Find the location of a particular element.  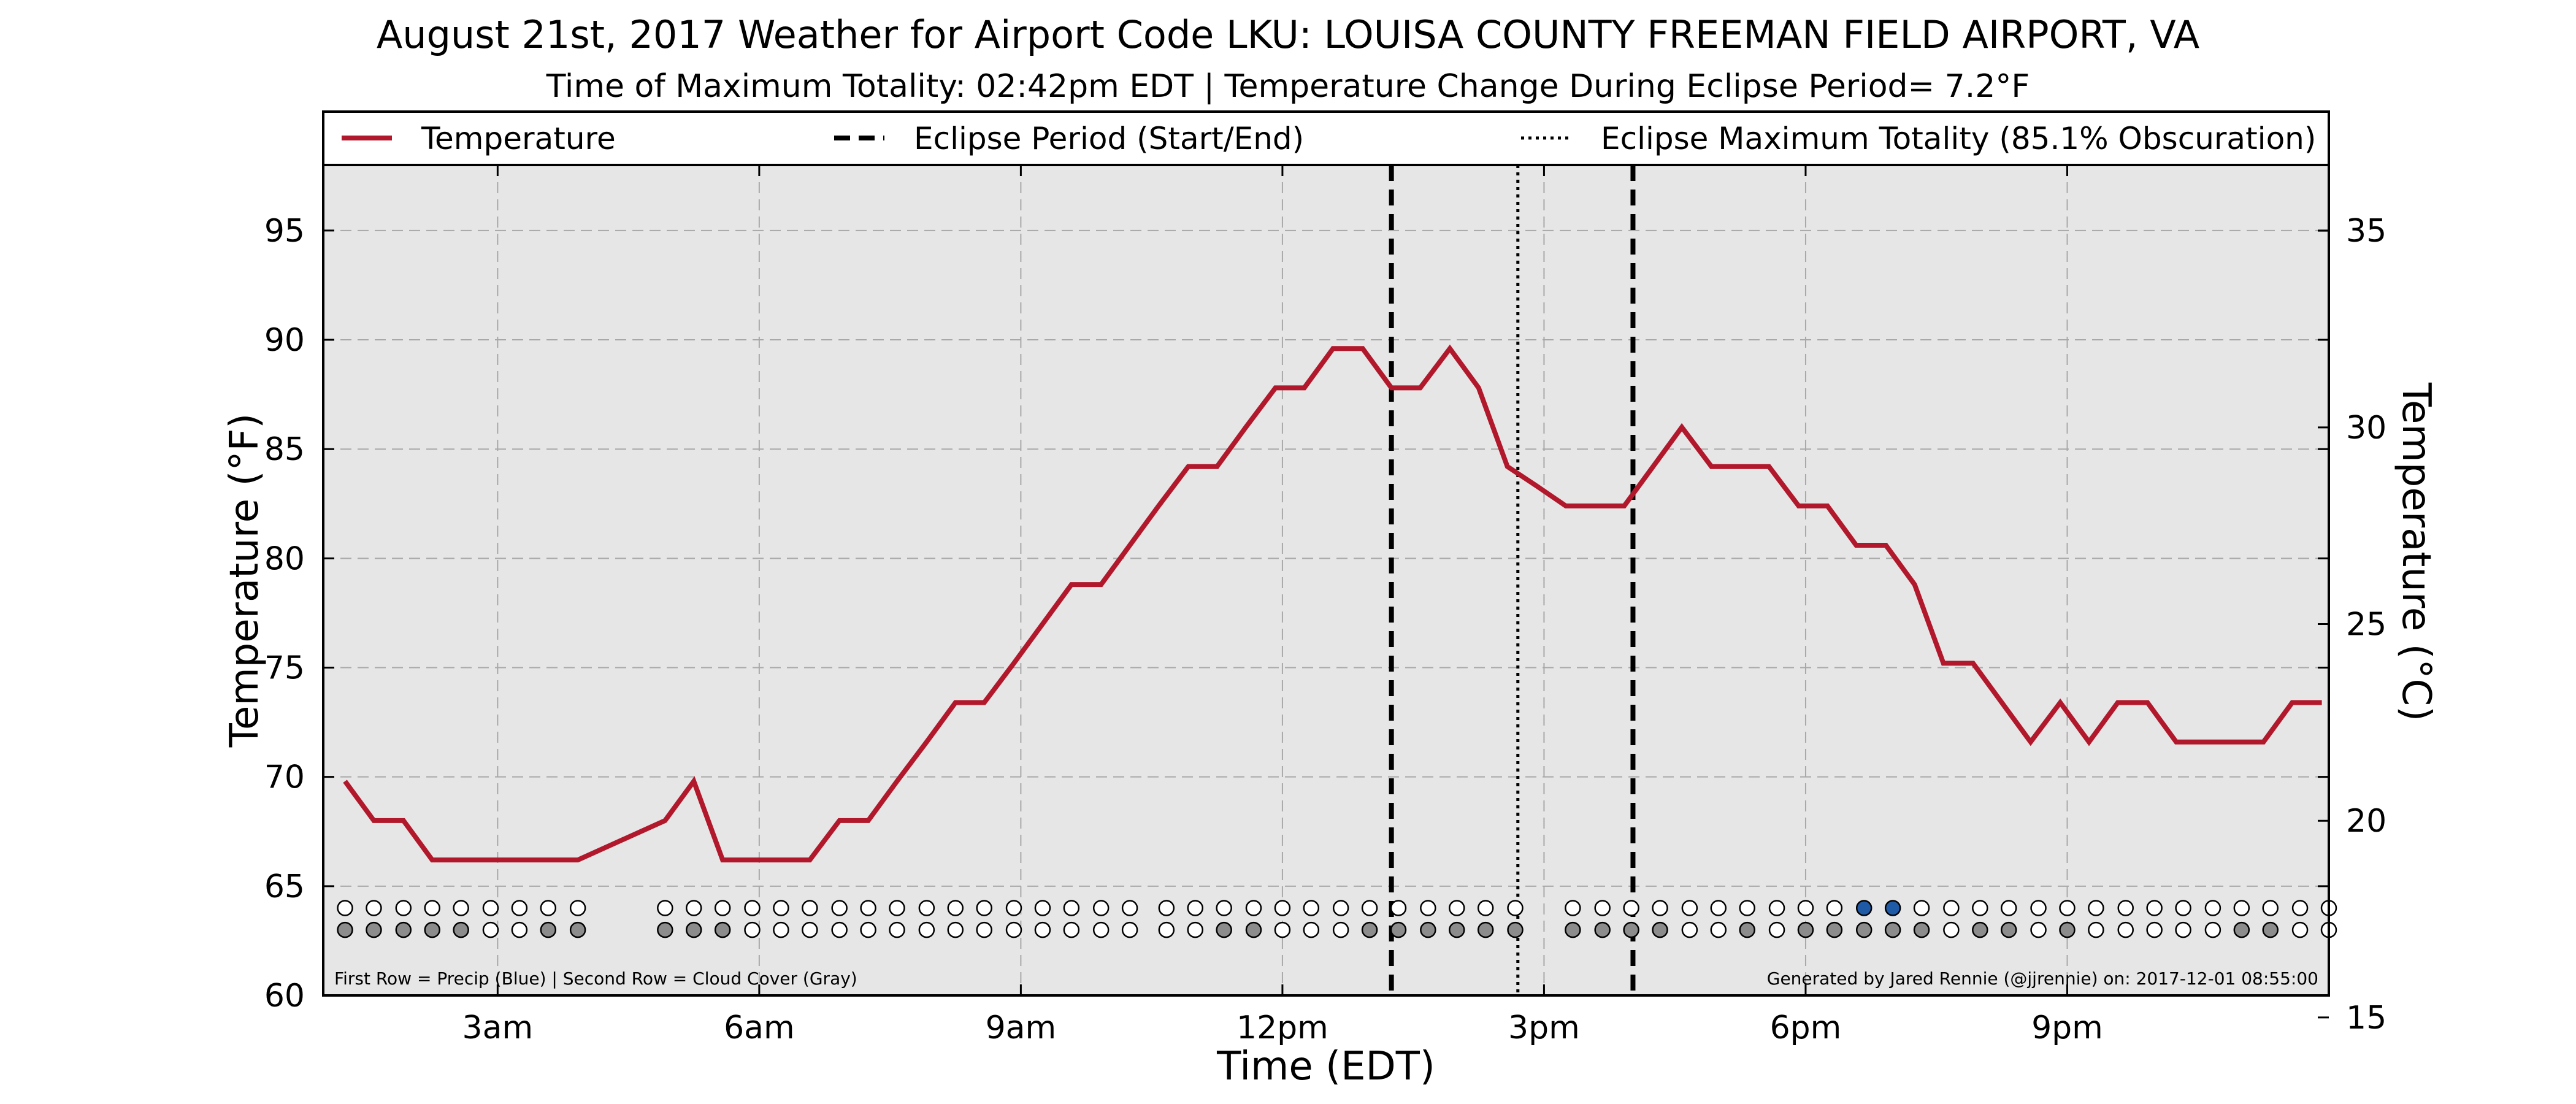

x-axis-label: Time (EDT) is located at coordinates (1325, 1066).